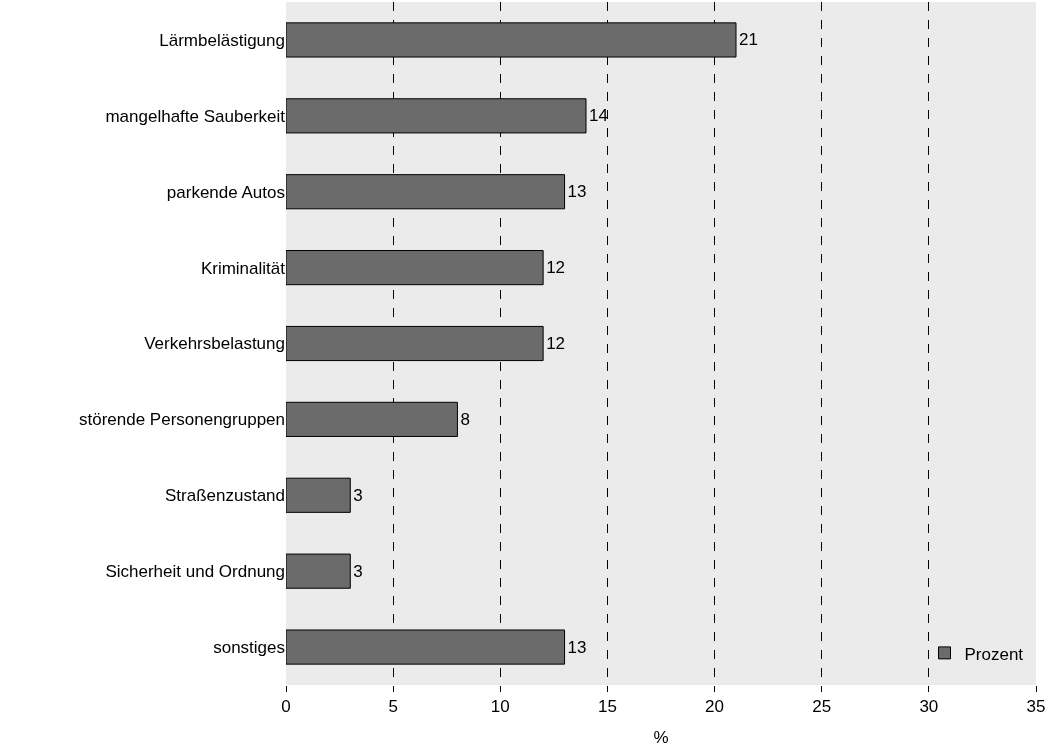 The height and width of the screenshot is (753, 1050). What do you see at coordinates (929, 707) in the screenshot?
I see `x-tick-label: 30` at bounding box center [929, 707].